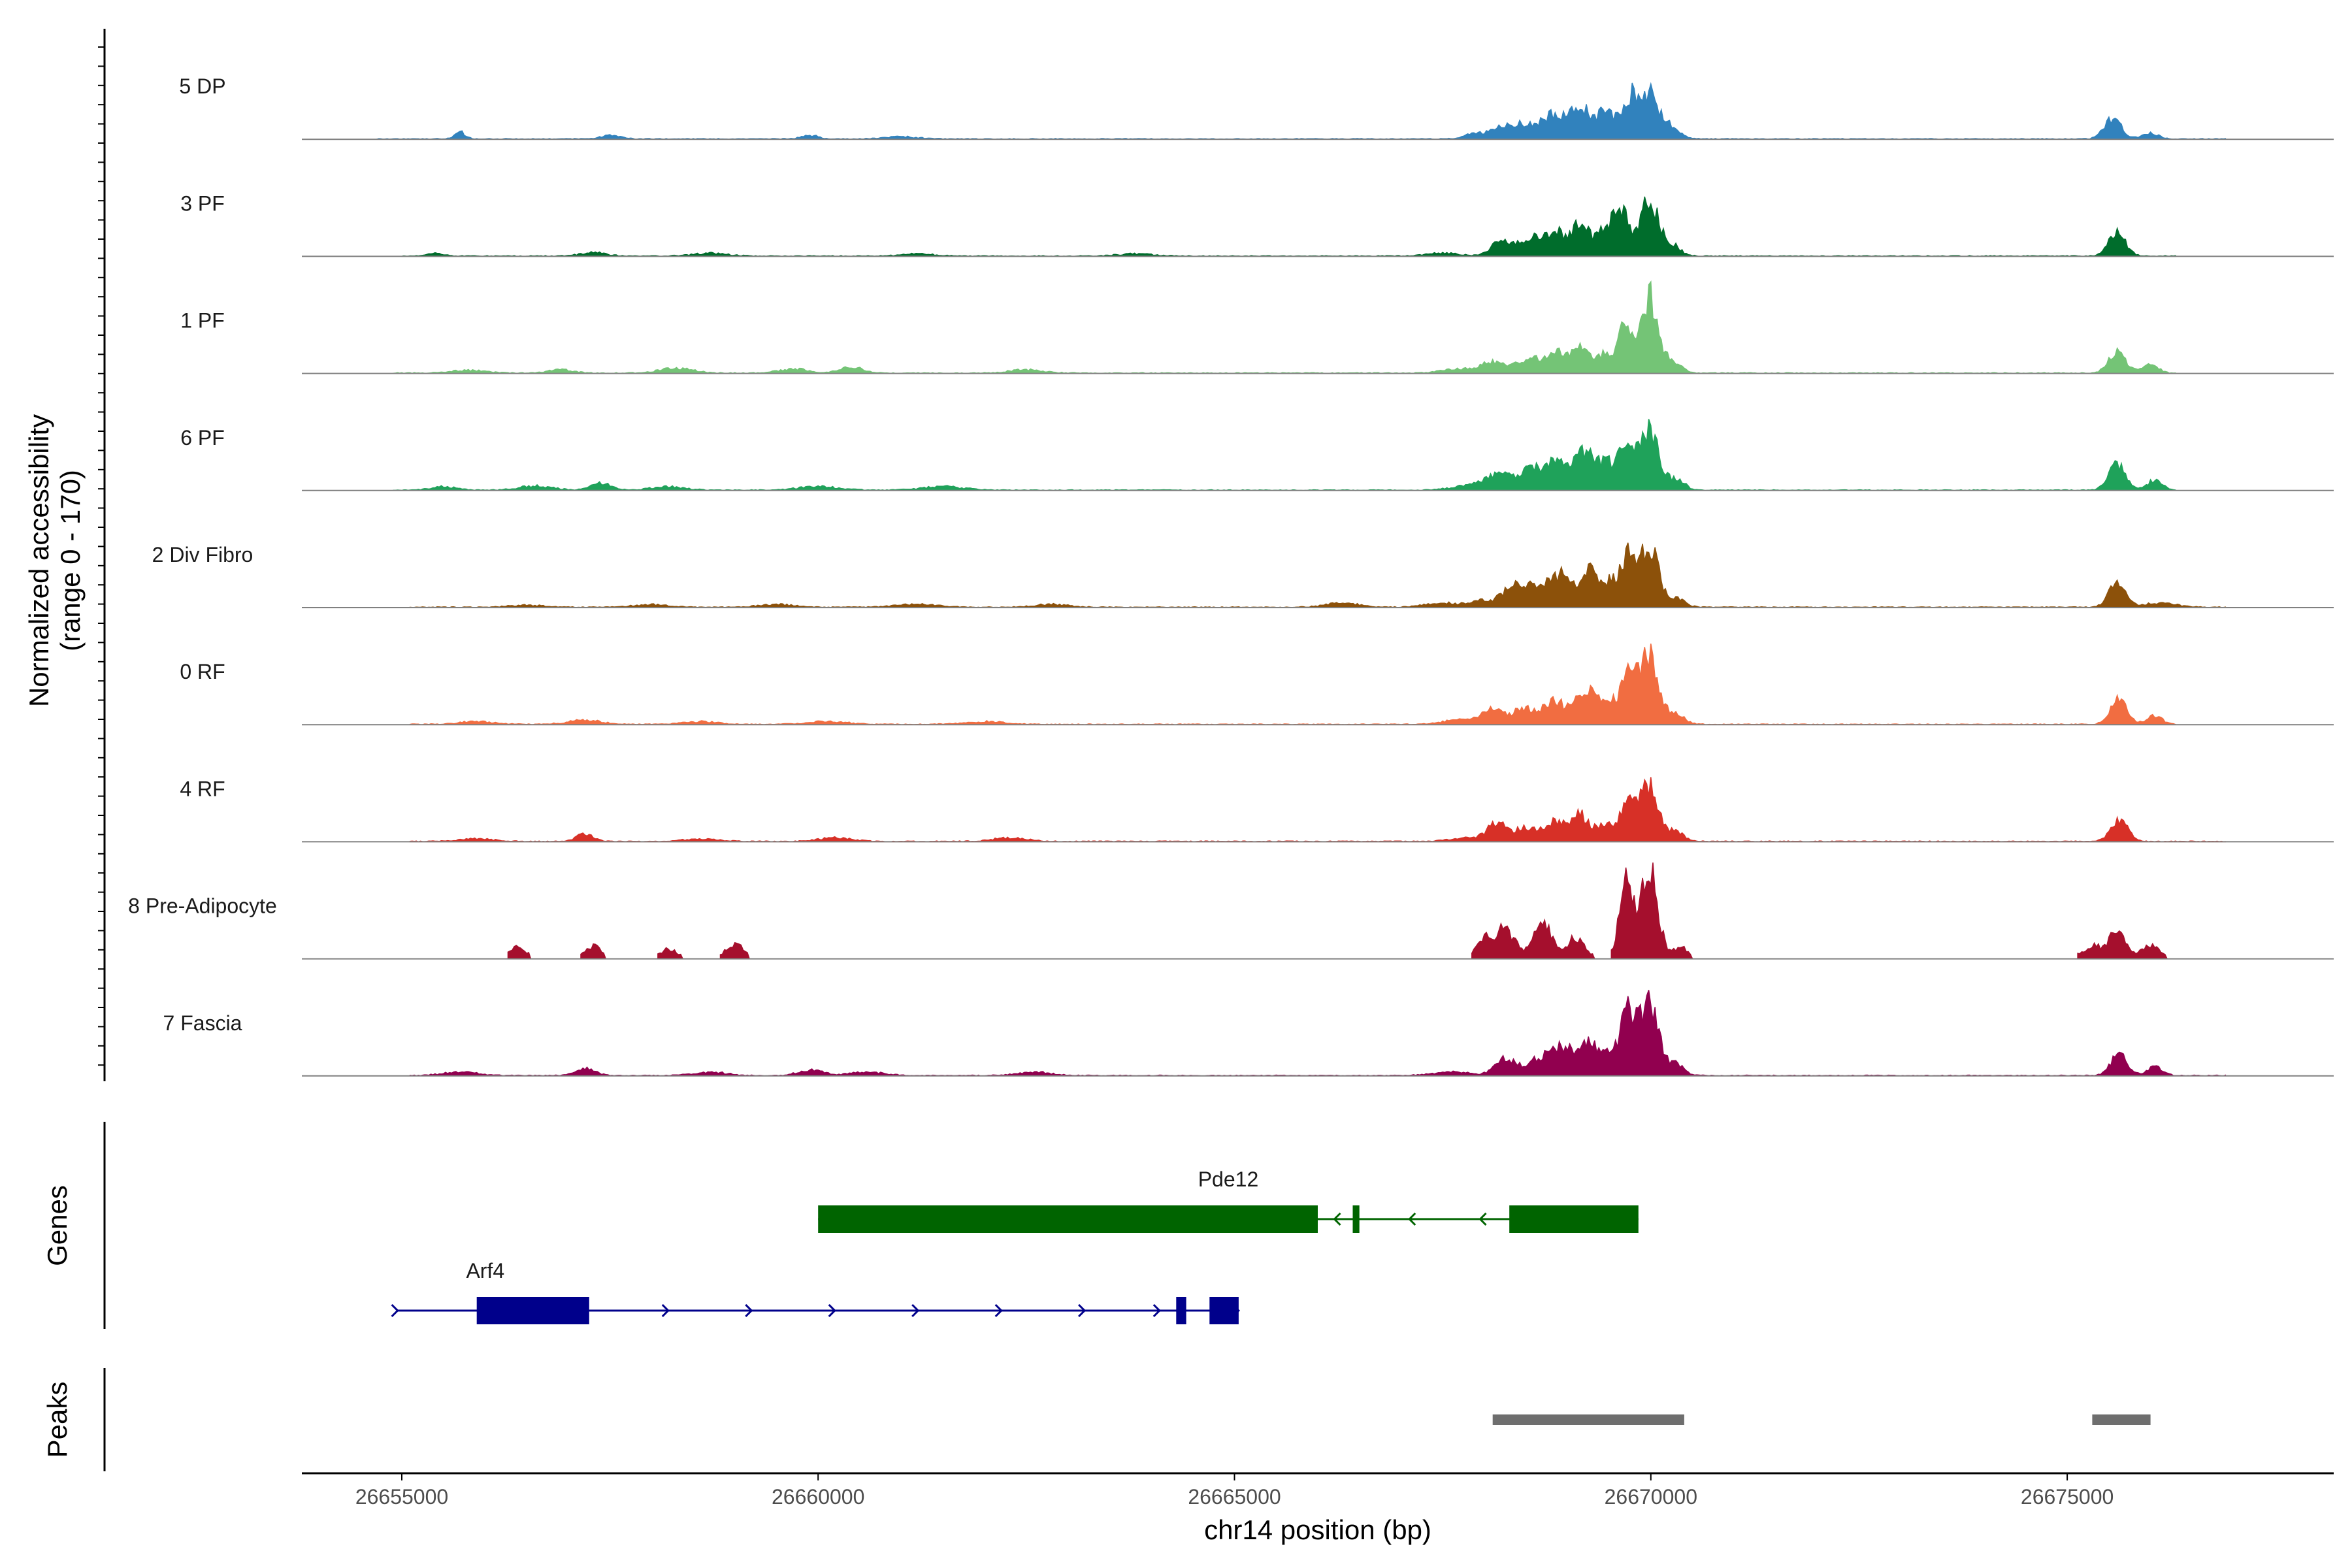  Describe the element at coordinates (57, 1225) in the screenshot. I see `genes-panel-title: Genes` at that location.